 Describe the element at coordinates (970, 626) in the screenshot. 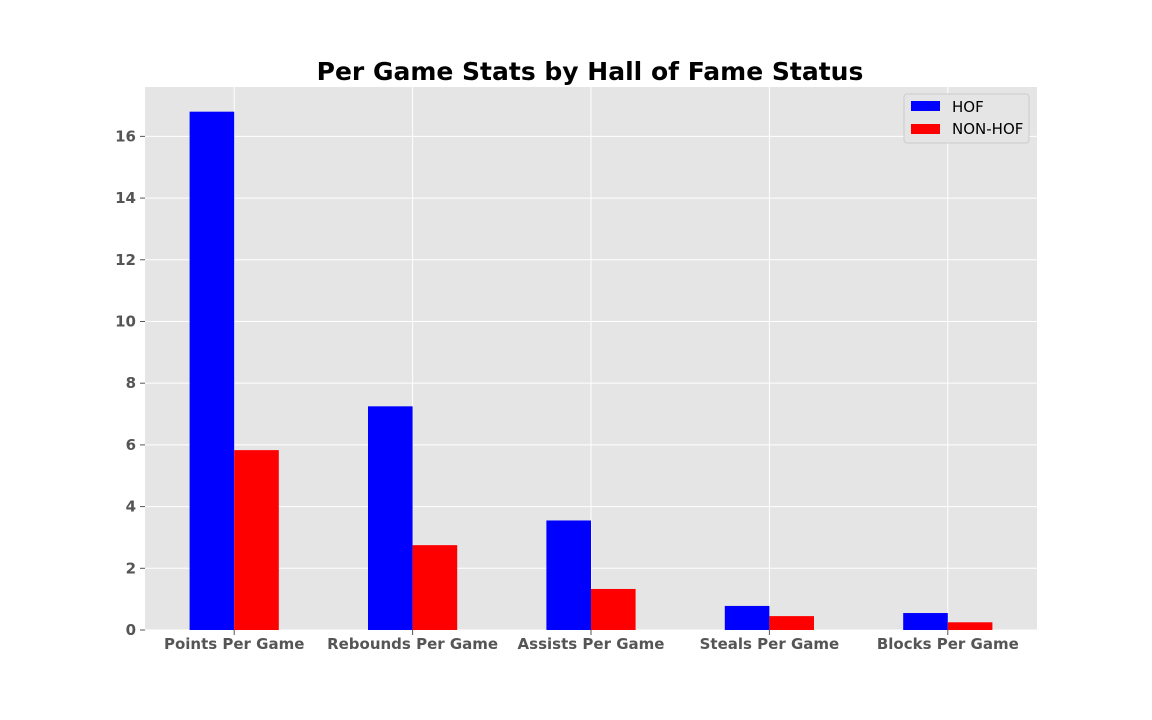

I see `bar-non-hof-blocks-per-game` at that location.